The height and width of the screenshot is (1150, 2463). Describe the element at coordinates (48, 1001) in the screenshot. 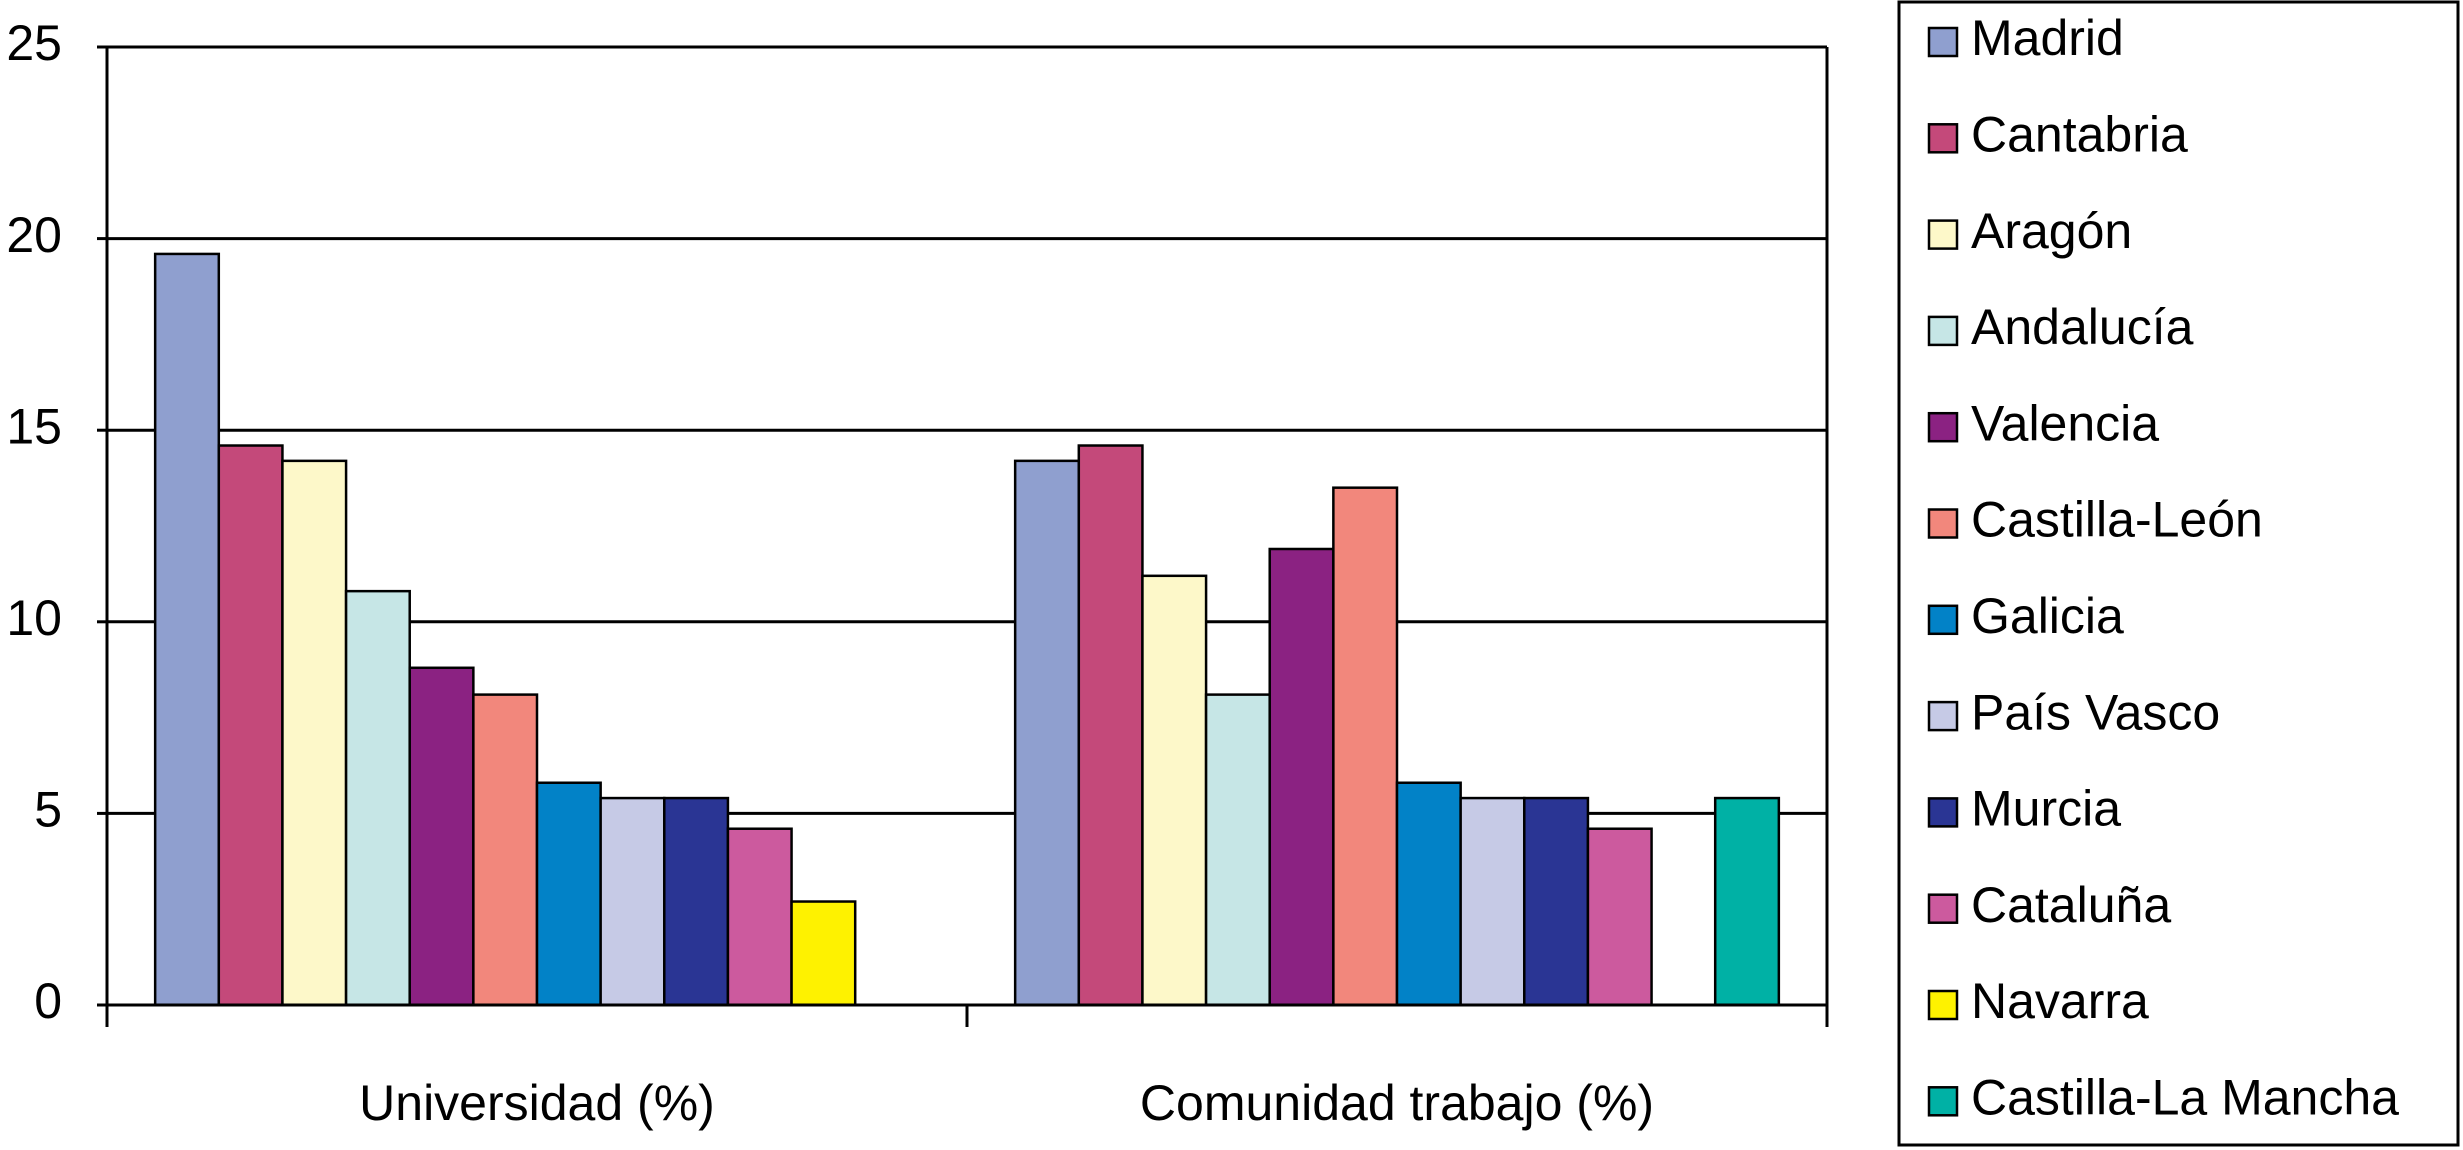

I see `y-tick-label: 0` at that location.